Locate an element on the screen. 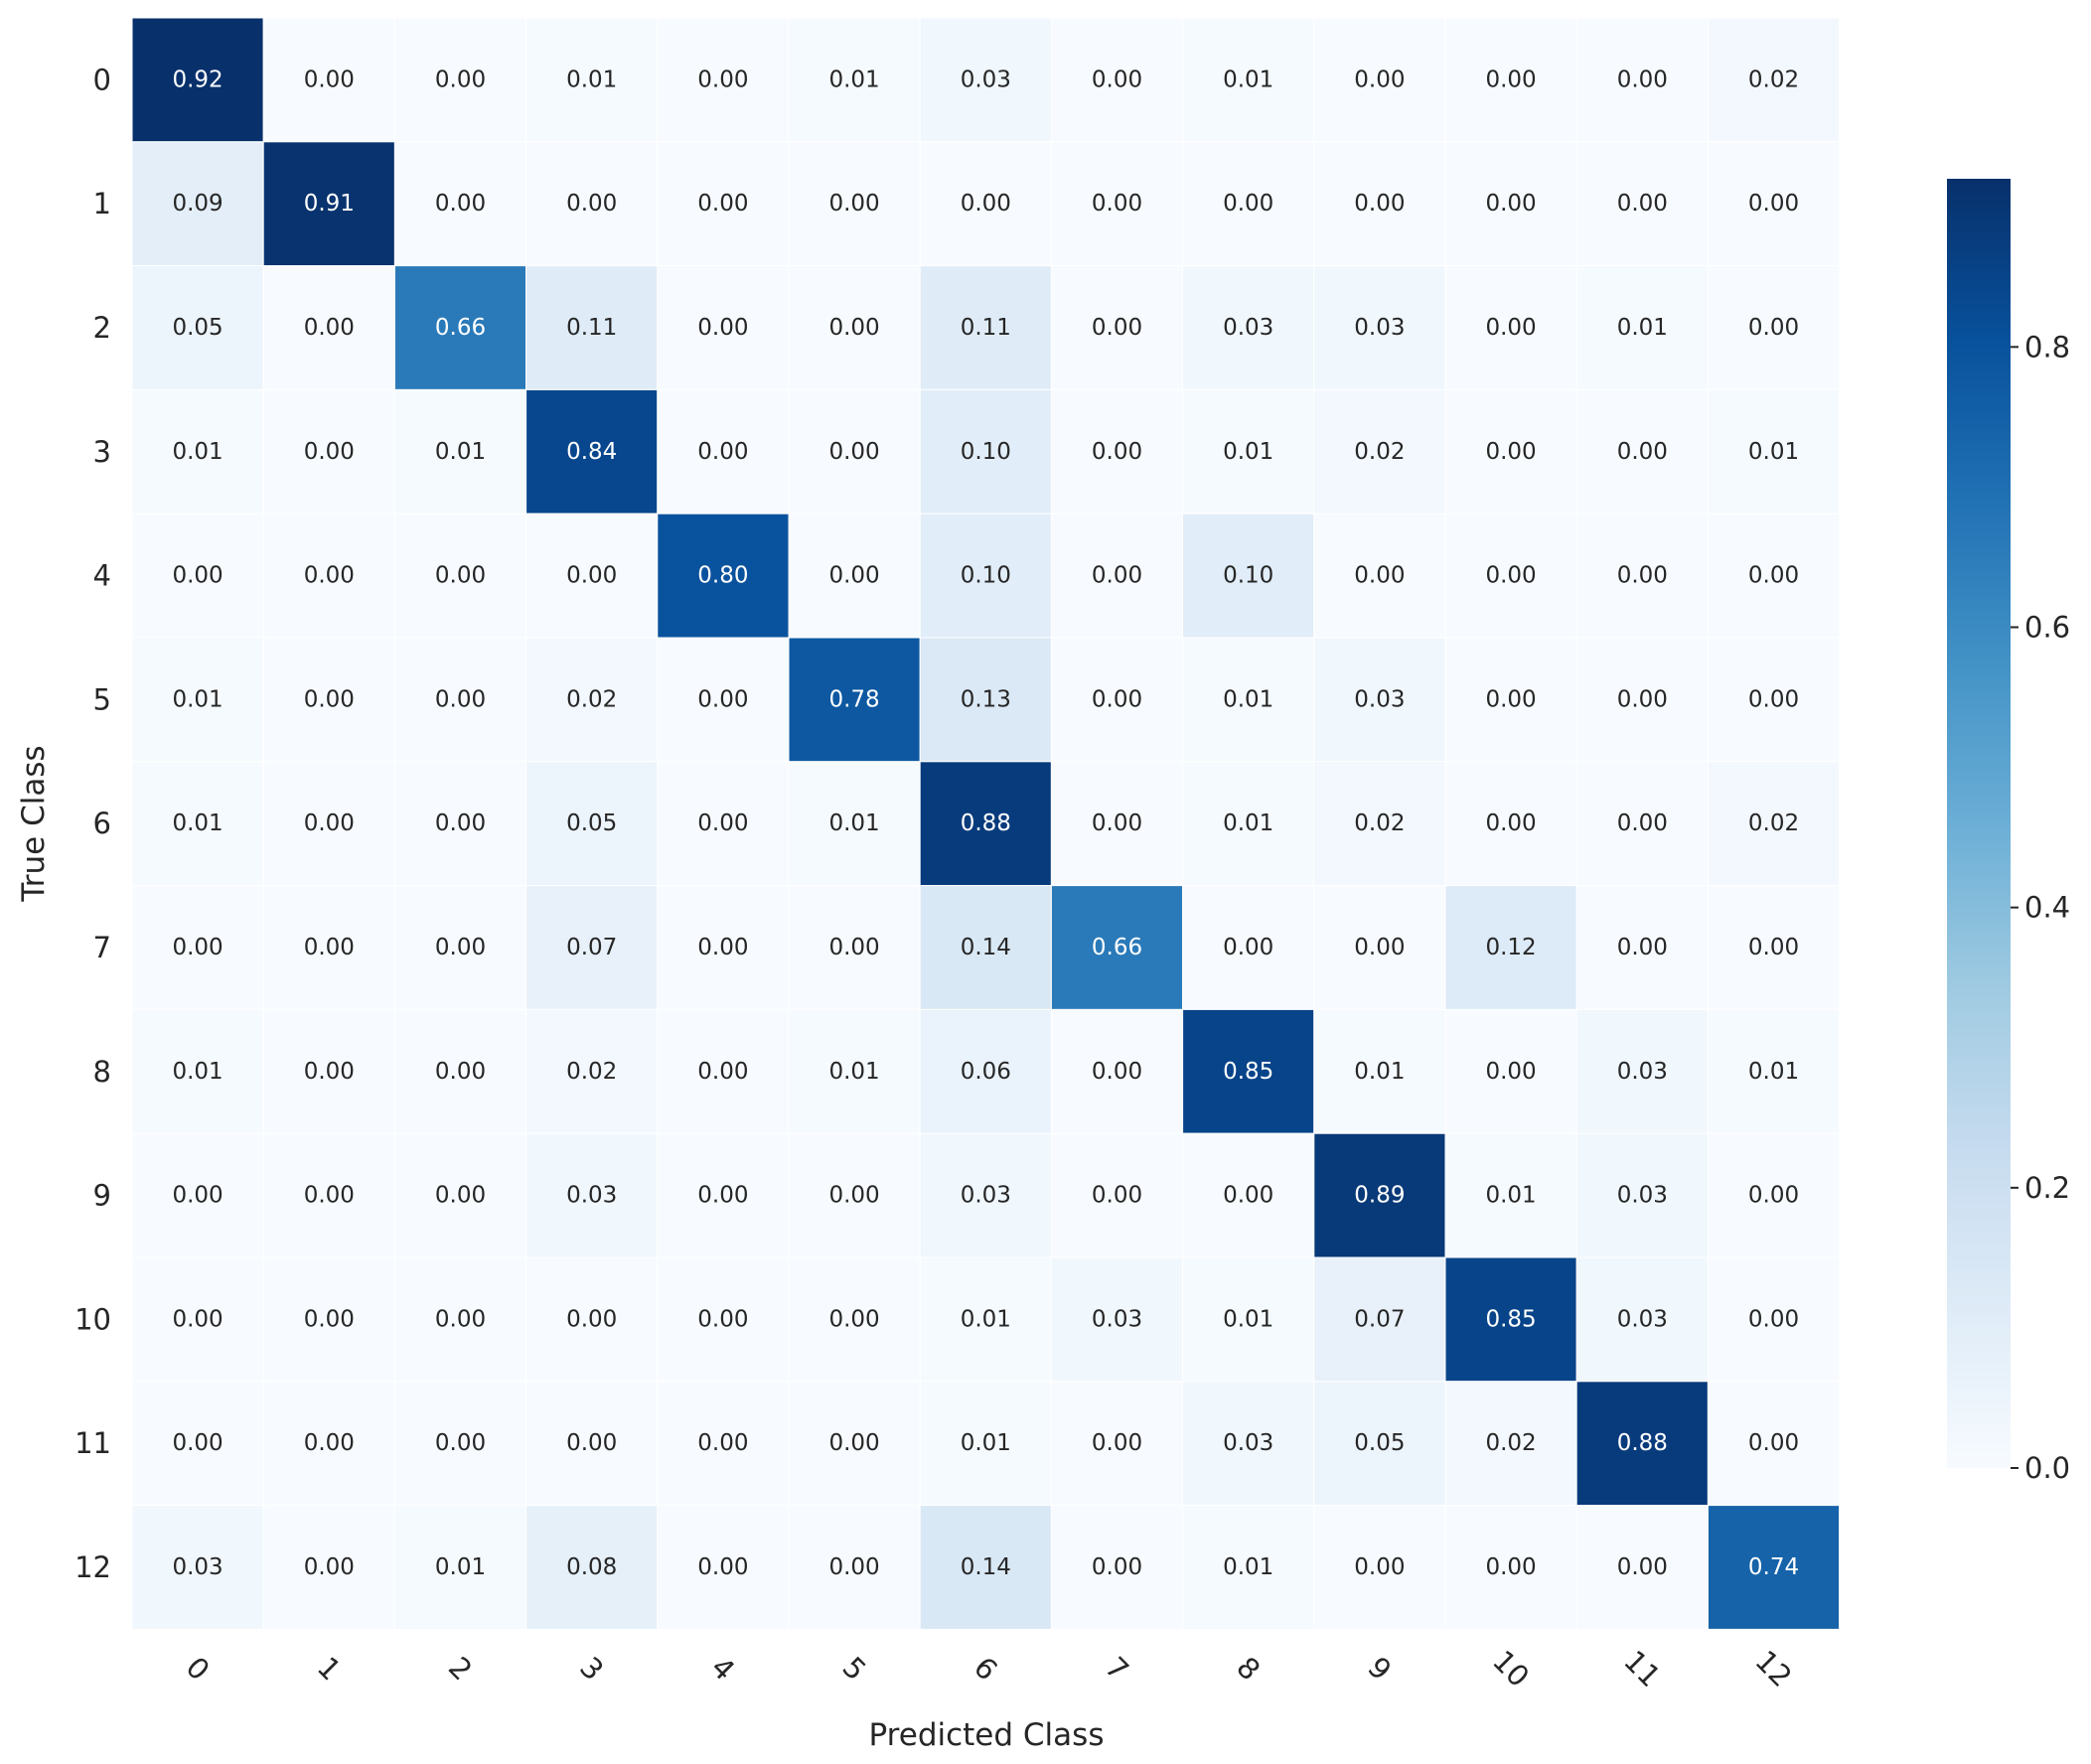  cell-value-label: 0.02 is located at coordinates (1379, 823).